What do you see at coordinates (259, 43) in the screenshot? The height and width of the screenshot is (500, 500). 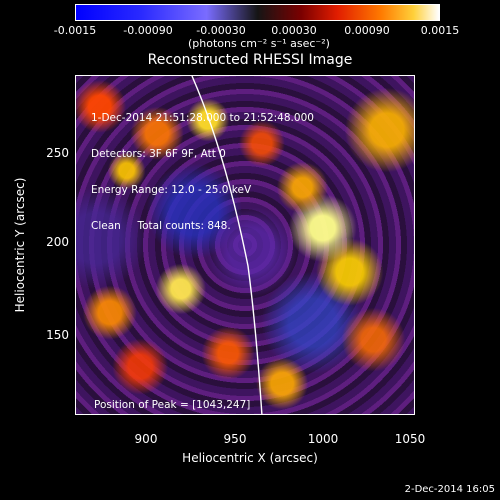 I see `colorbar-unit: (photons cm⁻² s⁻¹ asec⁻²)` at bounding box center [259, 43].